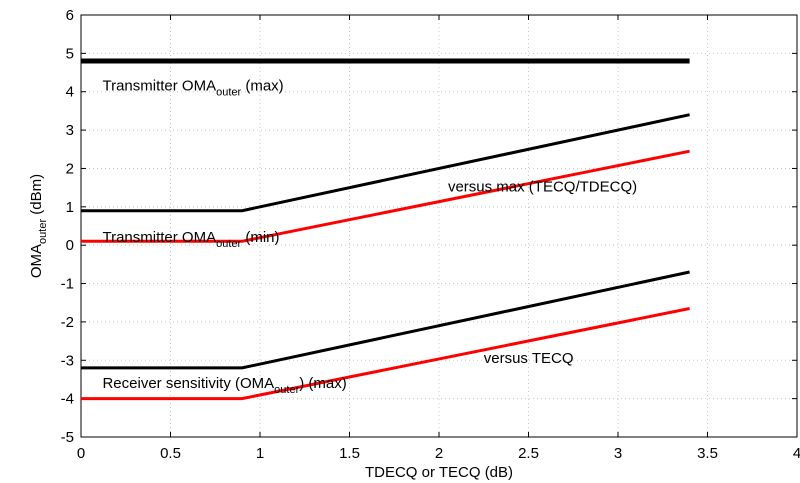  What do you see at coordinates (70, 207) in the screenshot?
I see `y-tick-label: 1` at bounding box center [70, 207].